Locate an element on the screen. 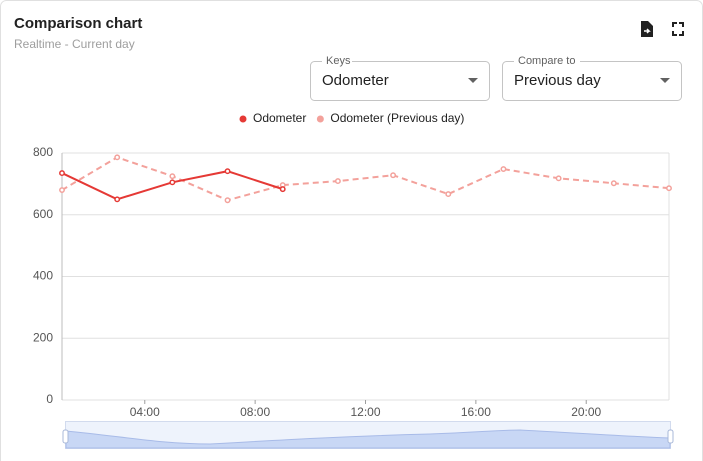 The width and height of the screenshot is (703, 461). x-tick-label: 08:00 is located at coordinates (255, 412).